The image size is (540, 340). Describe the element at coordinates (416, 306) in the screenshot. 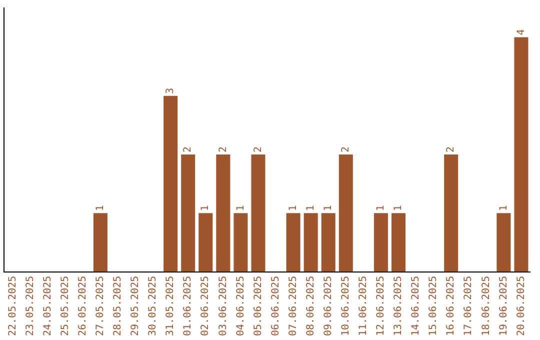

I see `x-tick-label: 14.06.2025` at that location.